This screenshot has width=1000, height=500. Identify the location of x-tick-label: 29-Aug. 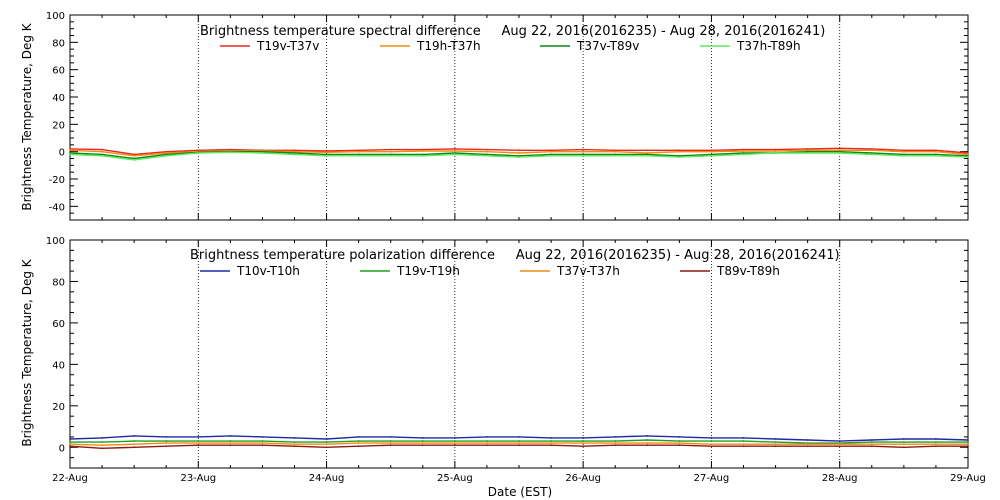
(968, 478).